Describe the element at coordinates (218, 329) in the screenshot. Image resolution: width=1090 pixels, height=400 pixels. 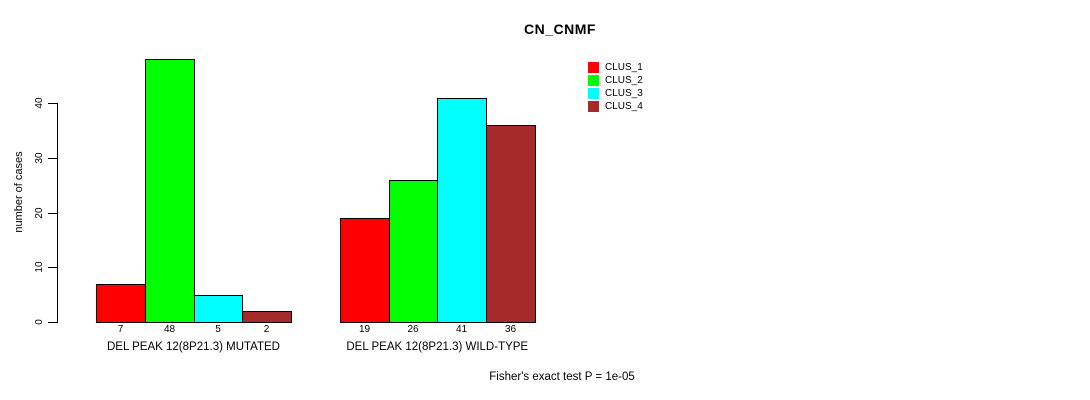
I see `bar-value-label: 5` at that location.